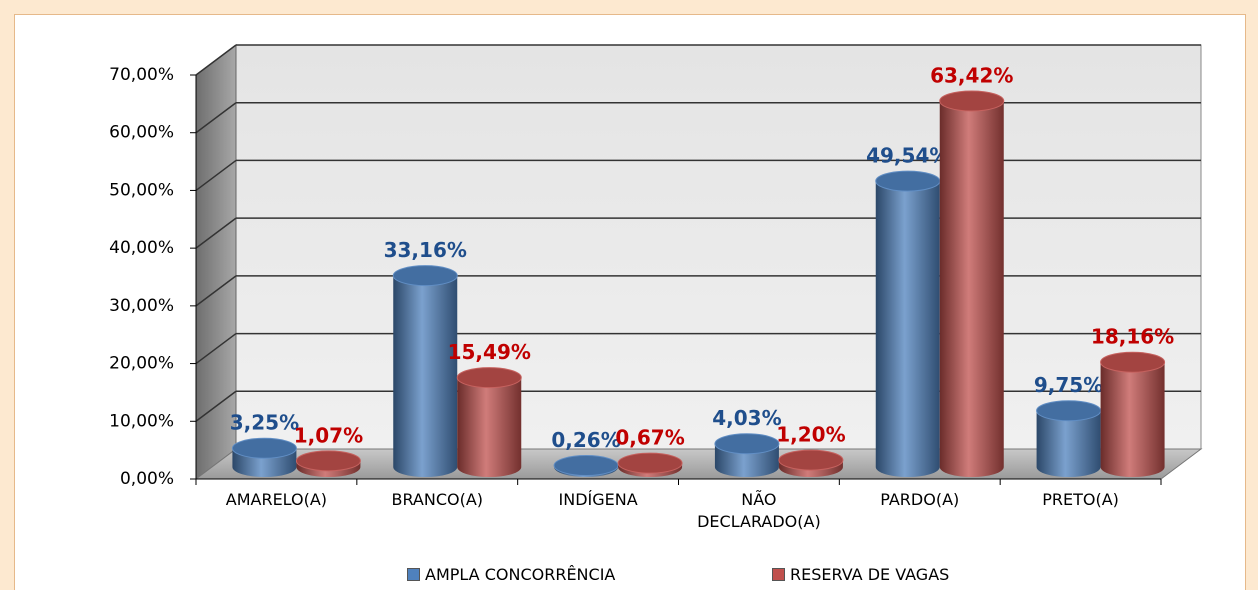  Describe the element at coordinates (141, 133) in the screenshot. I see `y-tick-label: 60,00%` at that location.